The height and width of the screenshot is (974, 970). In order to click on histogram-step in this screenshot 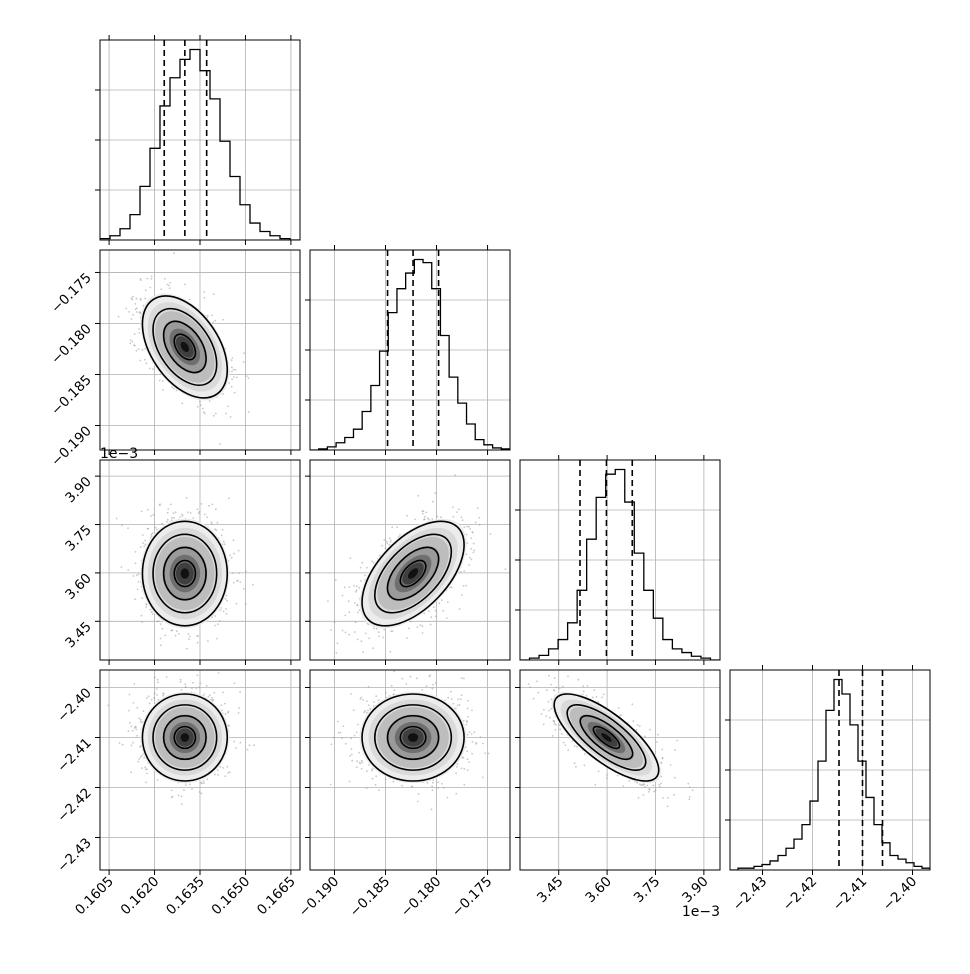, I will do `click(410, 355)`.